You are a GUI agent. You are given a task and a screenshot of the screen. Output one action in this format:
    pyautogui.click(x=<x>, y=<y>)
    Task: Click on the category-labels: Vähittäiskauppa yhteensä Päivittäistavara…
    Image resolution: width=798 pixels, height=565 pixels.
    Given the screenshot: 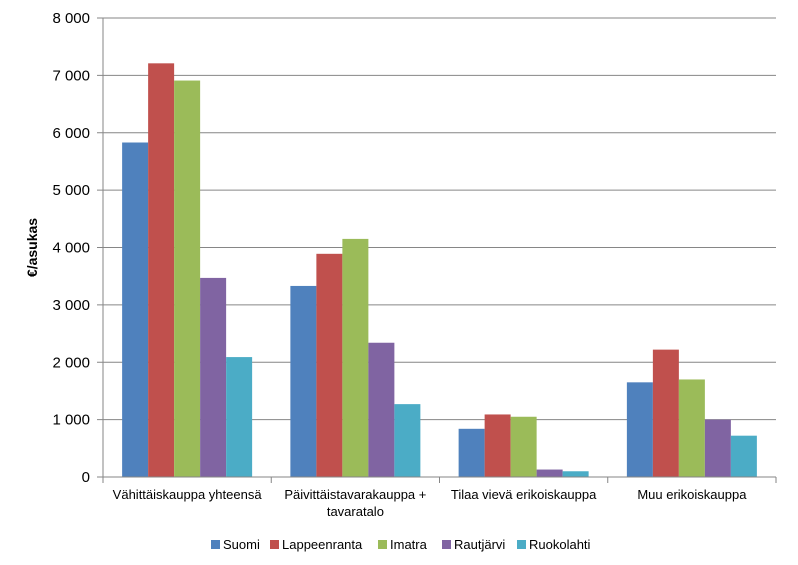 What is the action you would take?
    pyautogui.click(x=430, y=503)
    